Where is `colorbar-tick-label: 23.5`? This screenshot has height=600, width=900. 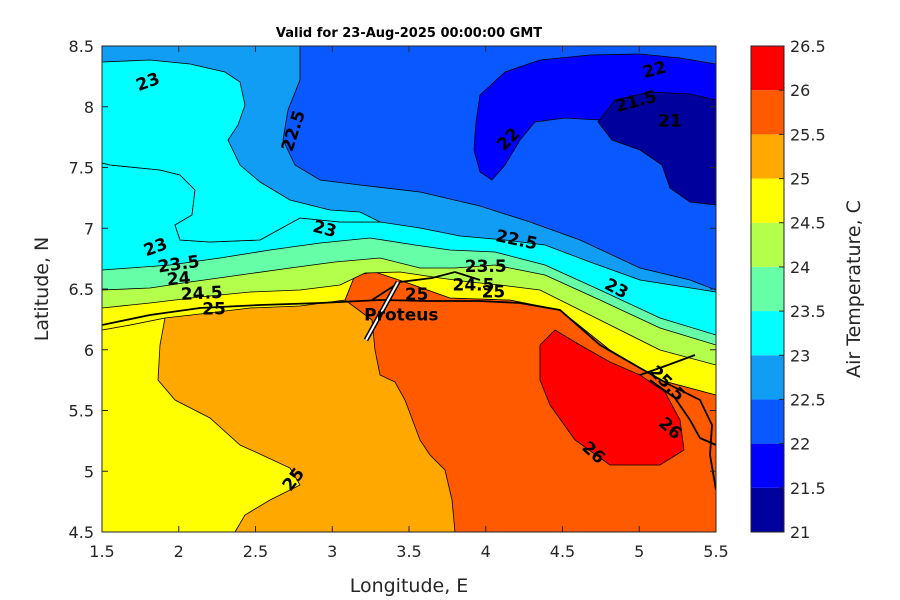
colorbar-tick-label: 23.5 is located at coordinates (808, 311).